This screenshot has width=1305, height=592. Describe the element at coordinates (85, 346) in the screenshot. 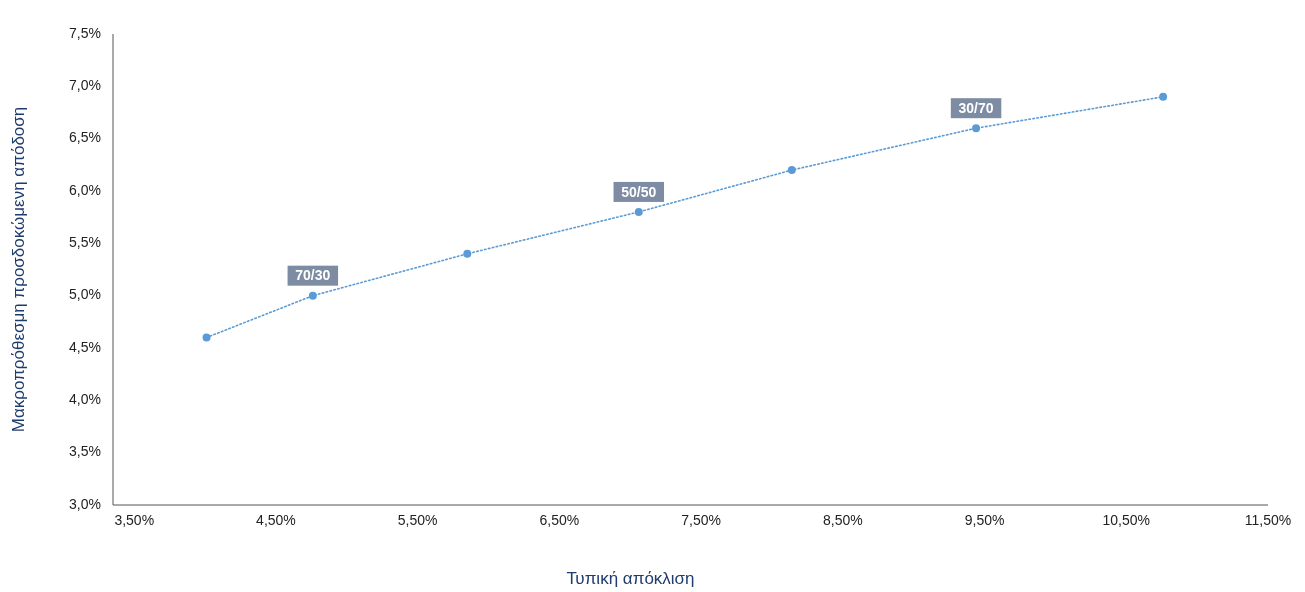

I see `y-tick-label: 4,5%` at that location.